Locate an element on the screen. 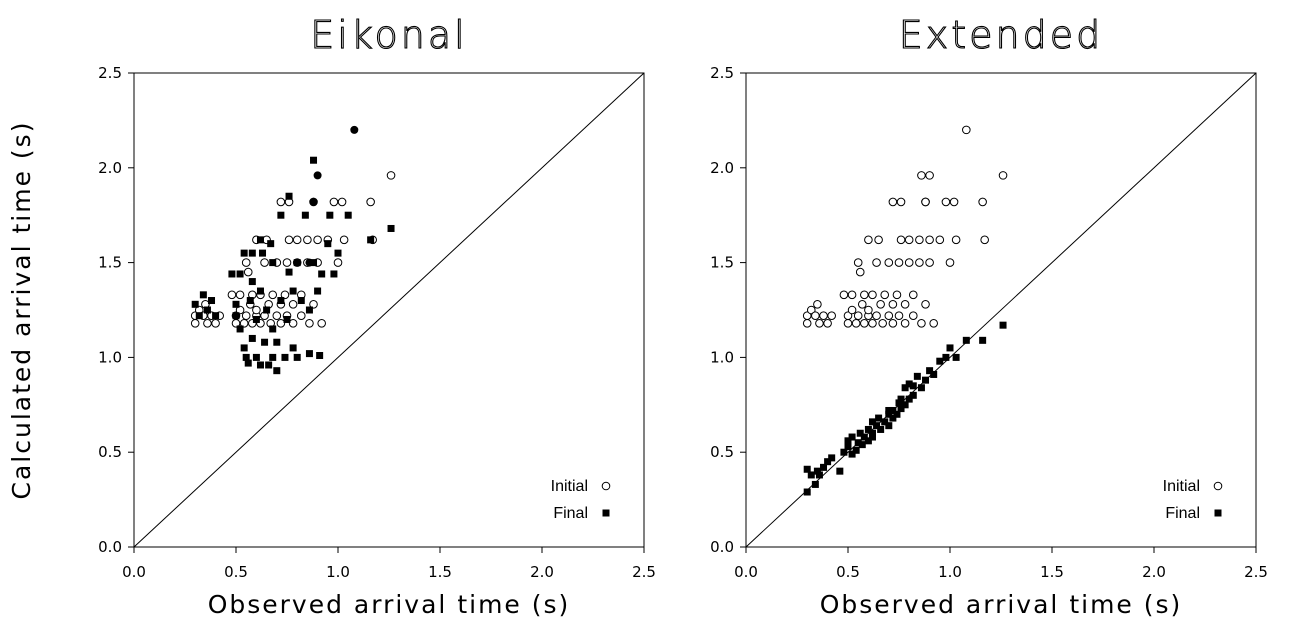  chart-title: Extended is located at coordinates (1001, 35).